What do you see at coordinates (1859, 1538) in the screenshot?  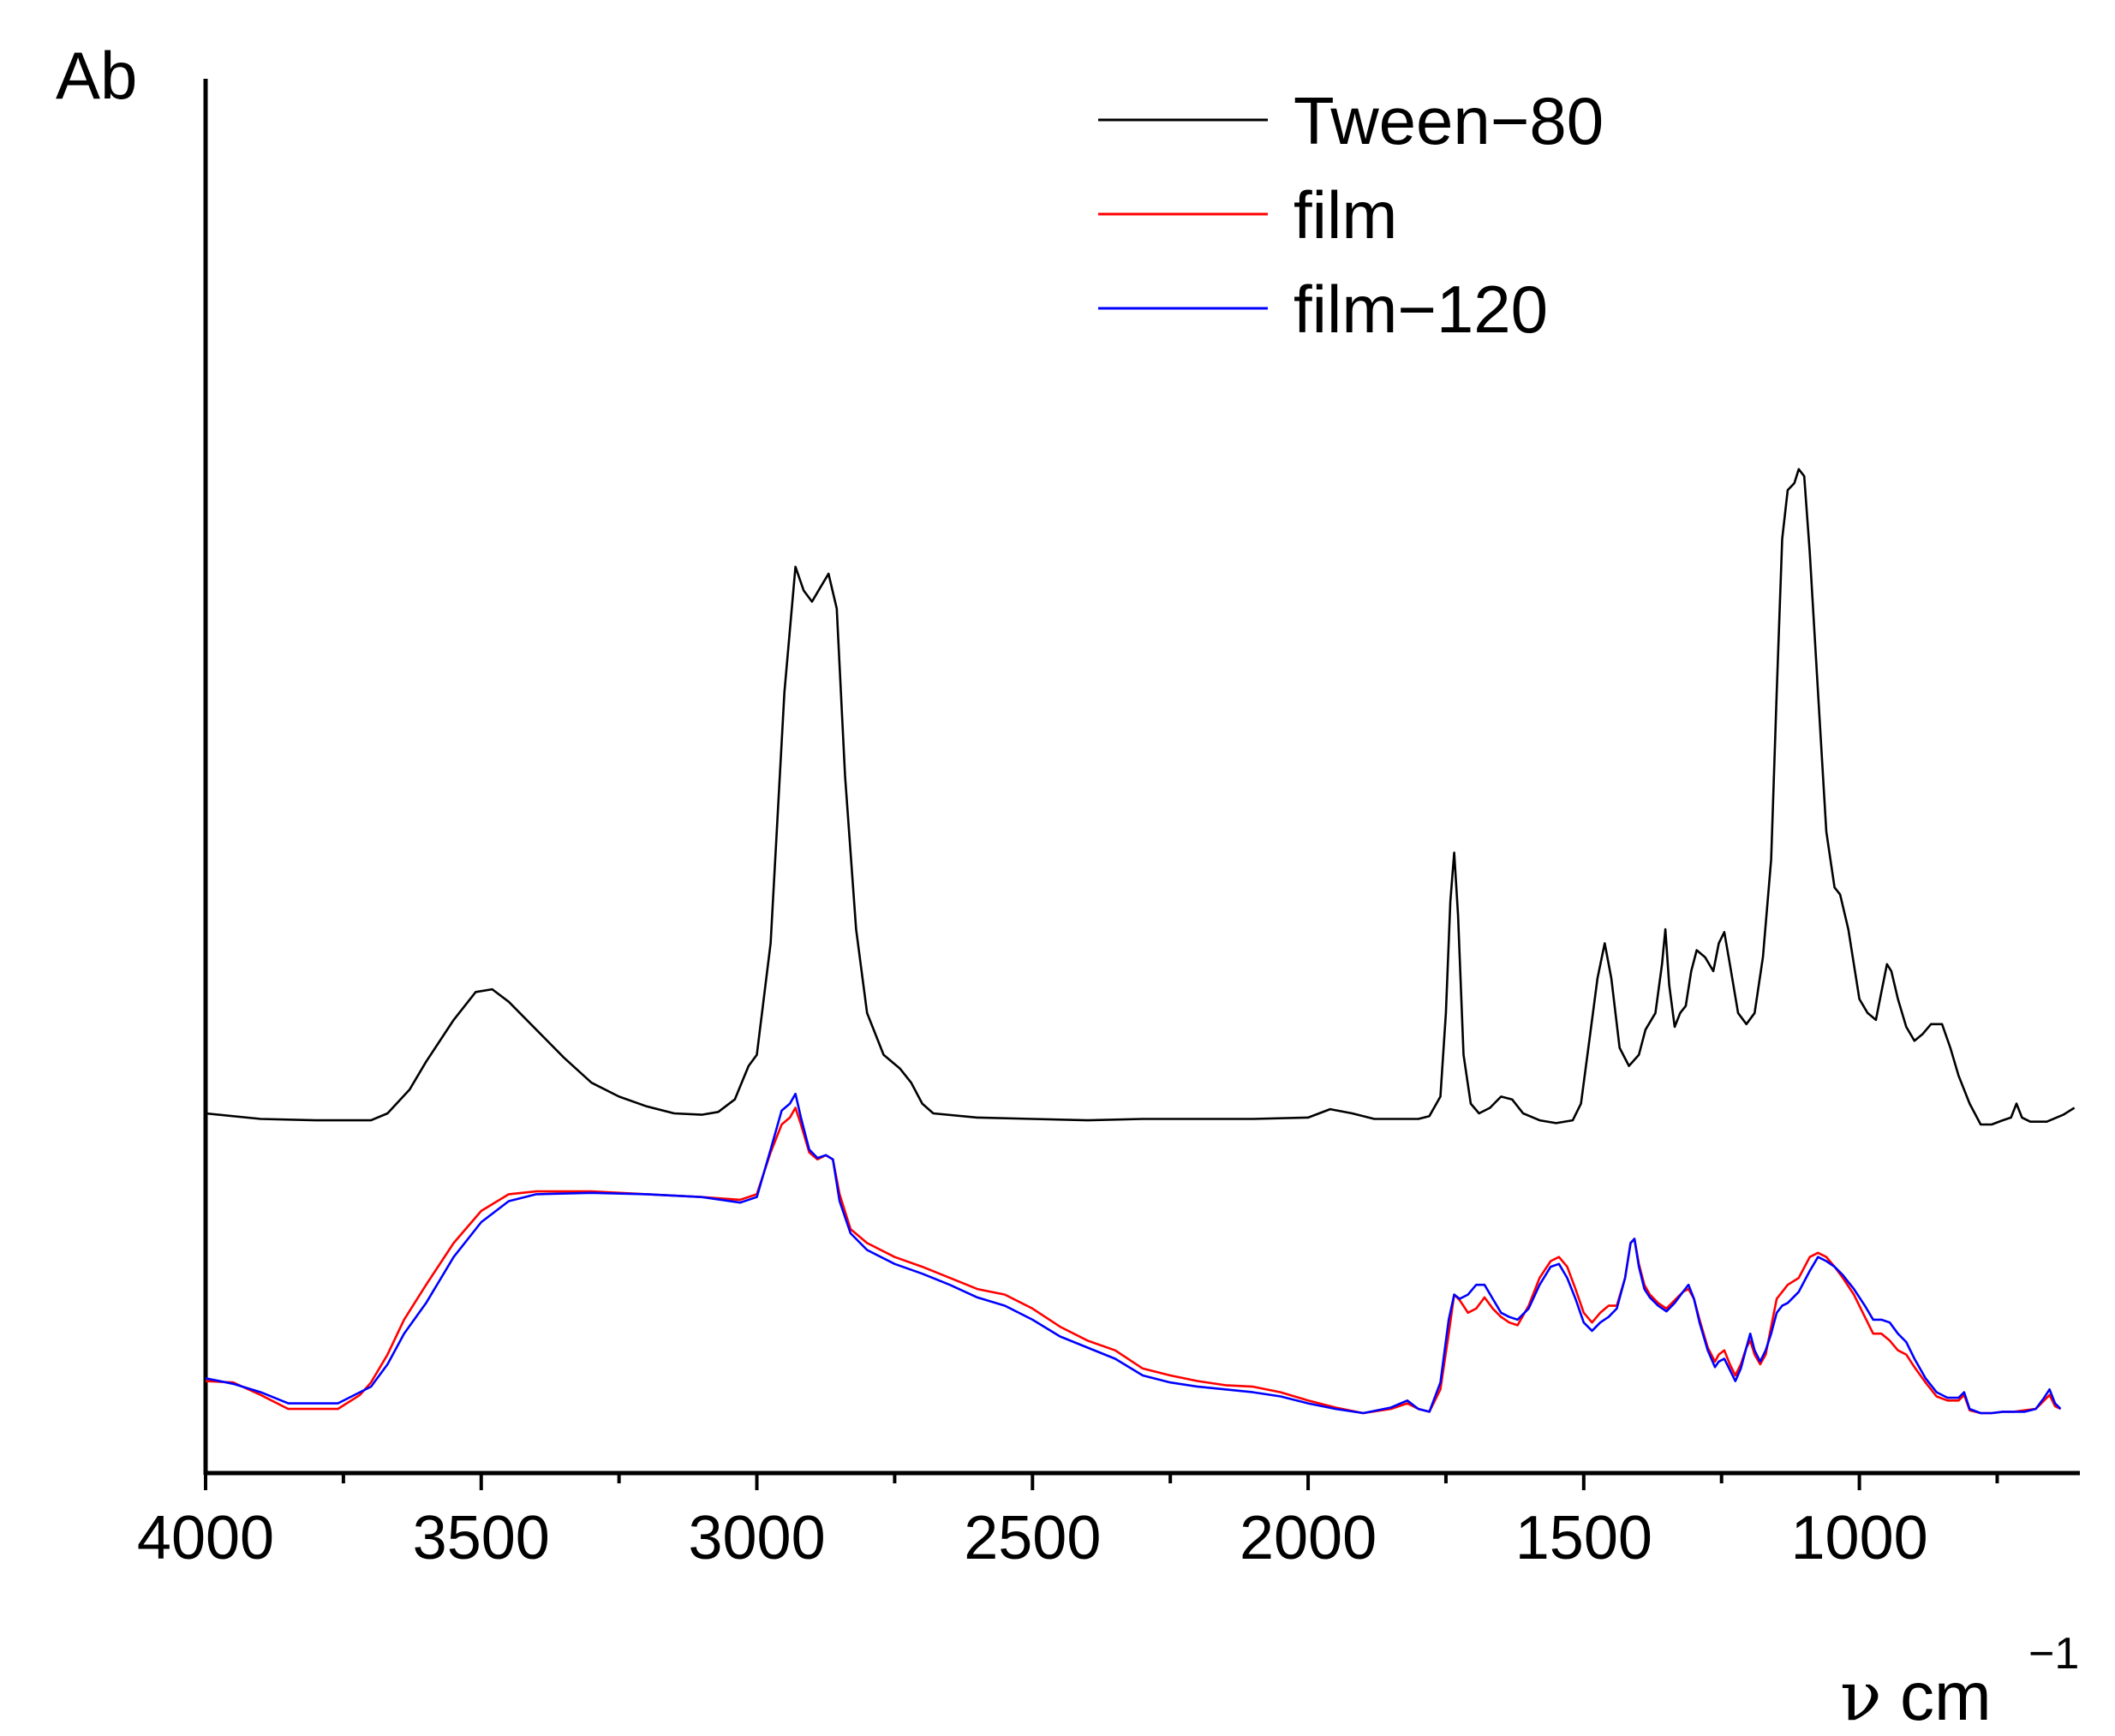 I see `x-tick-label: 1000` at bounding box center [1859, 1538].